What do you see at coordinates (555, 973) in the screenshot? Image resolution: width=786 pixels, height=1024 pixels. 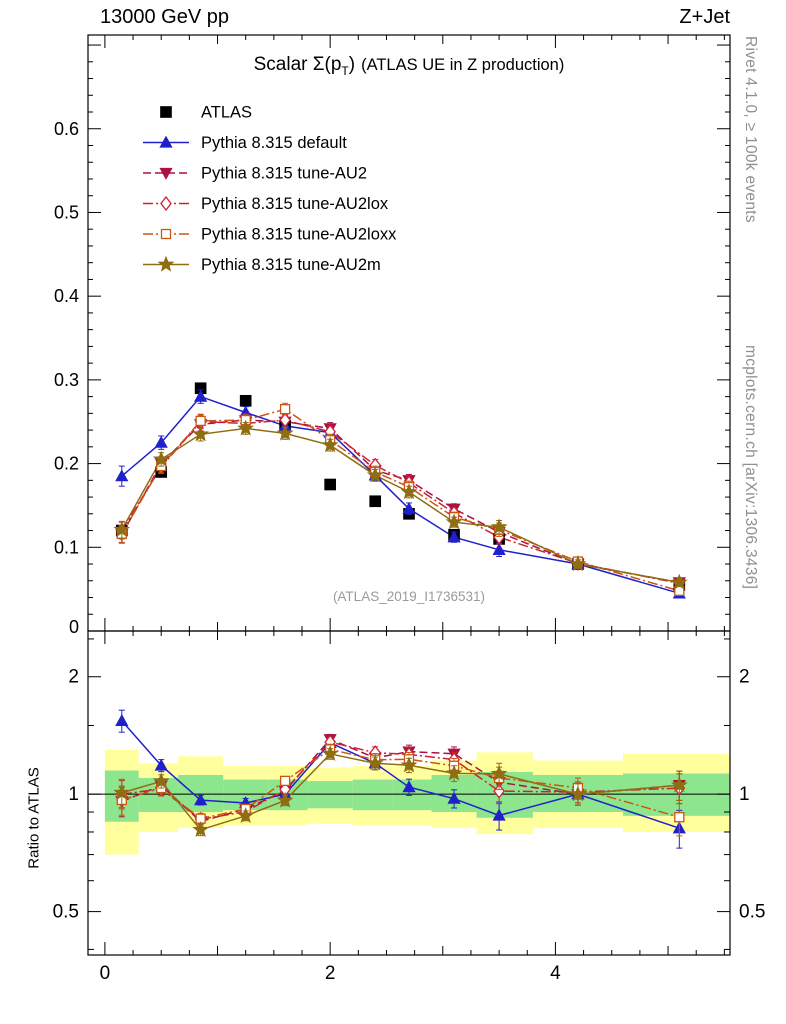 I see `svg-text: 4` at bounding box center [555, 973].